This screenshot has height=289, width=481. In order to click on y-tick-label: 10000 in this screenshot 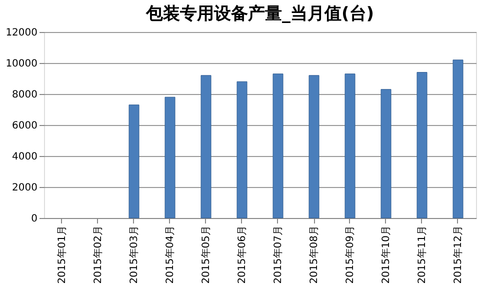, I will do `click(22, 64)`.